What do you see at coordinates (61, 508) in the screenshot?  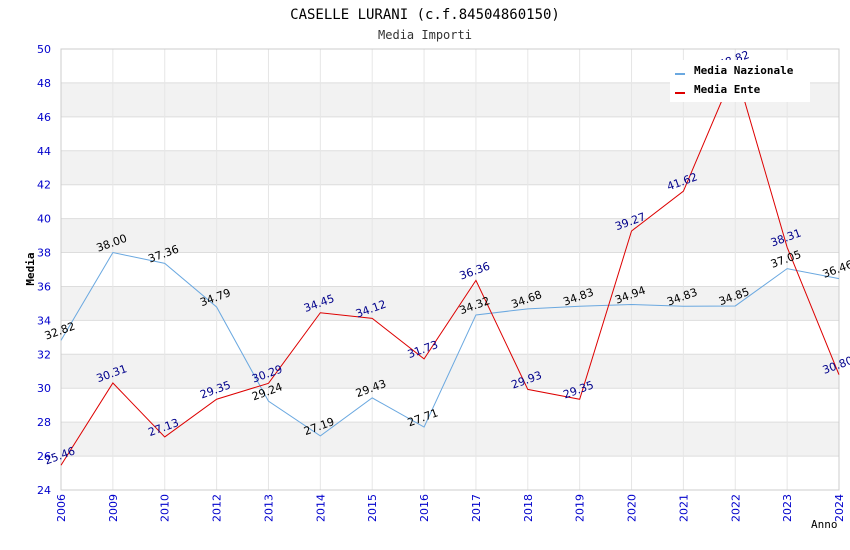 I see `x-tick-label: 2006` at bounding box center [61, 508].